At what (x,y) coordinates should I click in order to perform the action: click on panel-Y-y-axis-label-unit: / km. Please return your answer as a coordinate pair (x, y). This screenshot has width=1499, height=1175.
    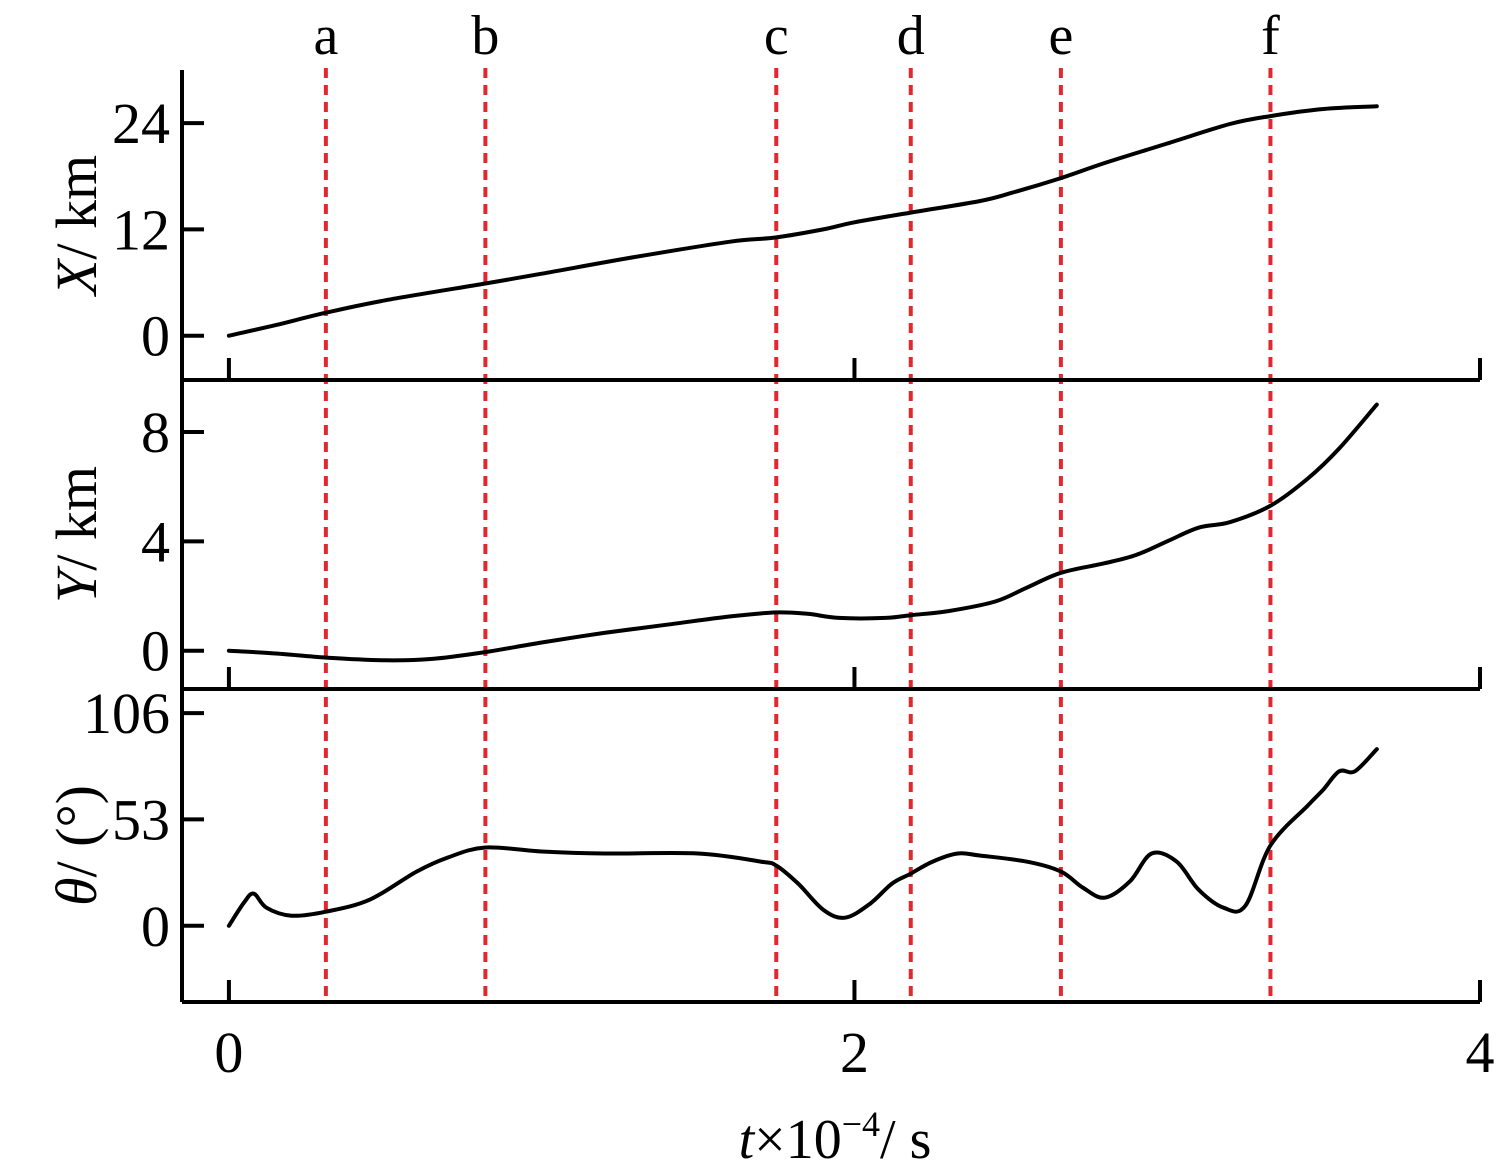
    Looking at the image, I should click on (76, 518).